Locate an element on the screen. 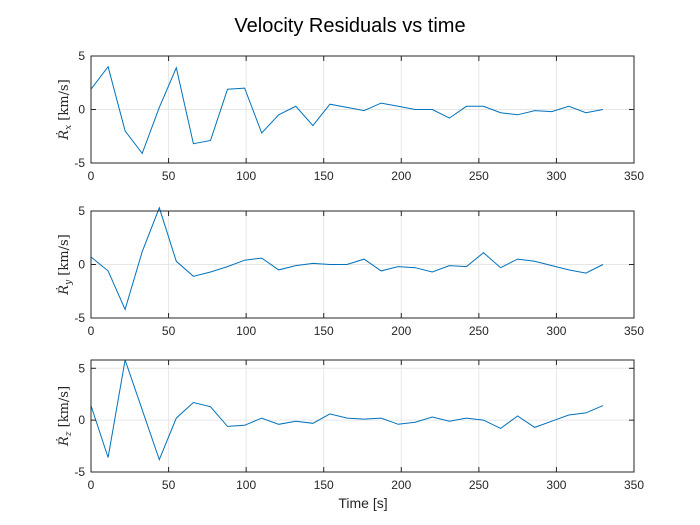 The image size is (700, 525). y-axis-label: Ṙx [km/s] is located at coordinates (64, 109).